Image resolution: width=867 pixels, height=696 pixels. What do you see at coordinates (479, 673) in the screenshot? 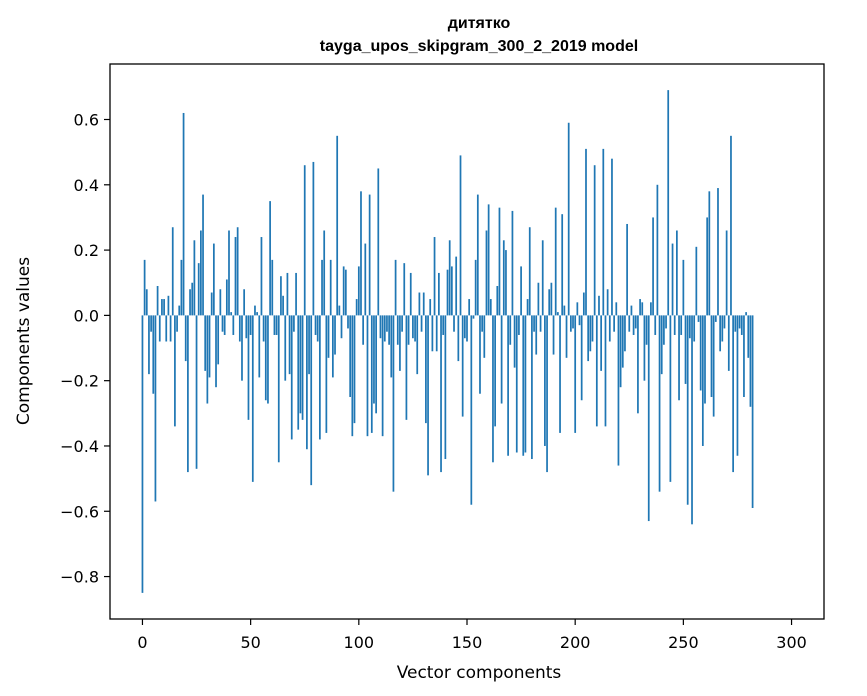
I see `x-axis-label: Vector components` at bounding box center [479, 673].